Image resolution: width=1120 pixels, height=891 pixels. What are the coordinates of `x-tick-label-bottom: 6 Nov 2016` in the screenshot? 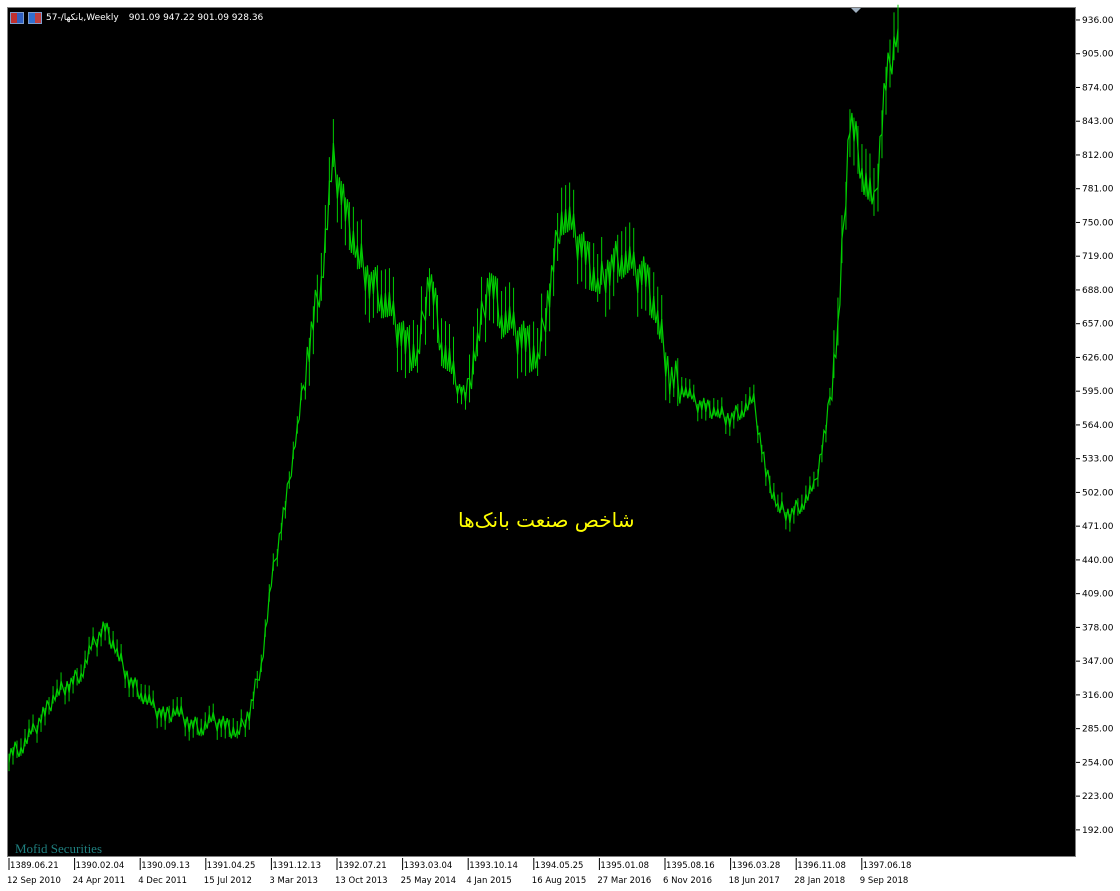 It's located at (687, 881).